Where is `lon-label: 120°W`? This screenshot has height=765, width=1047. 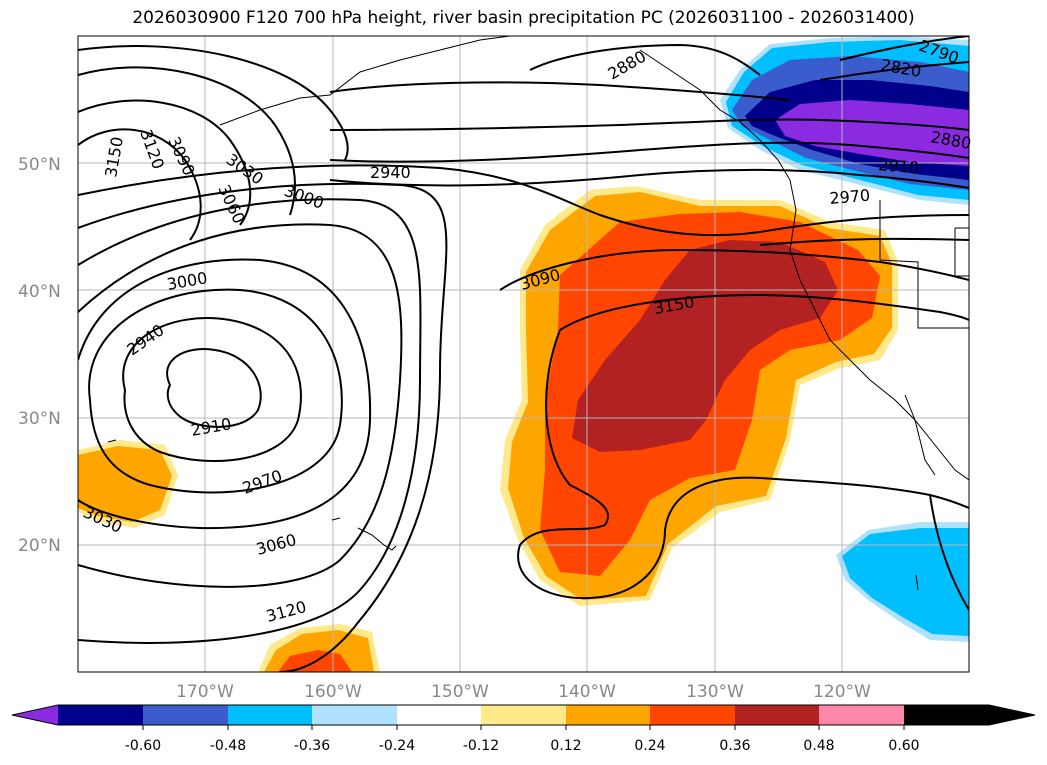
lon-label: 120°W is located at coordinates (842, 692).